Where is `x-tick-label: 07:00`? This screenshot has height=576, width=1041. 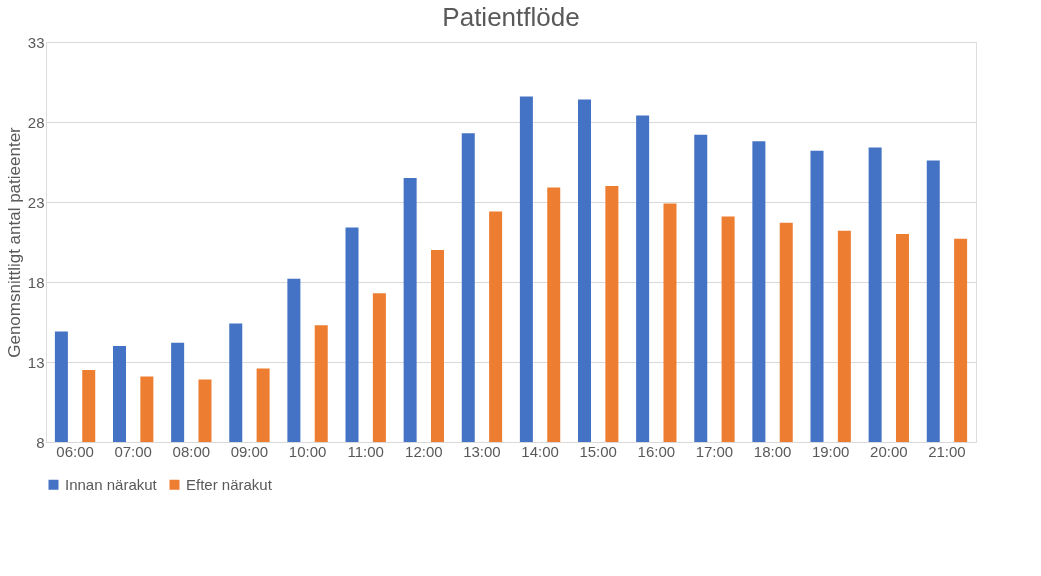
x-tick-label: 07:00 is located at coordinates (133, 451).